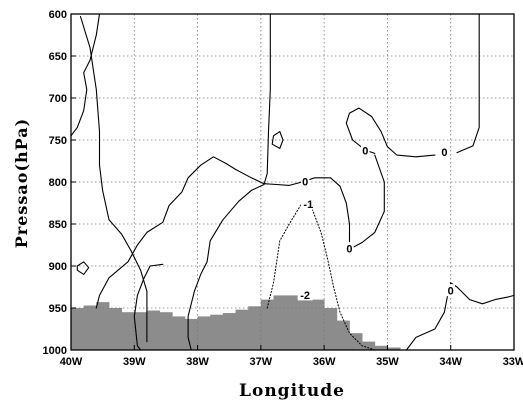 This screenshot has width=523, height=403. I want to click on y-tick-layer: 600 650 700 750 800 850 900 950 1000, so click(59, 183).